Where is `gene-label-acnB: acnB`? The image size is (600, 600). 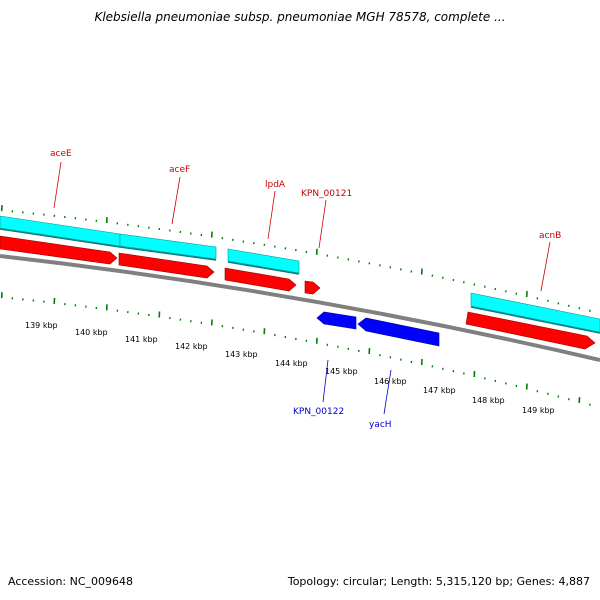
gene-label-acnB: acnB is located at coordinates (550, 236).